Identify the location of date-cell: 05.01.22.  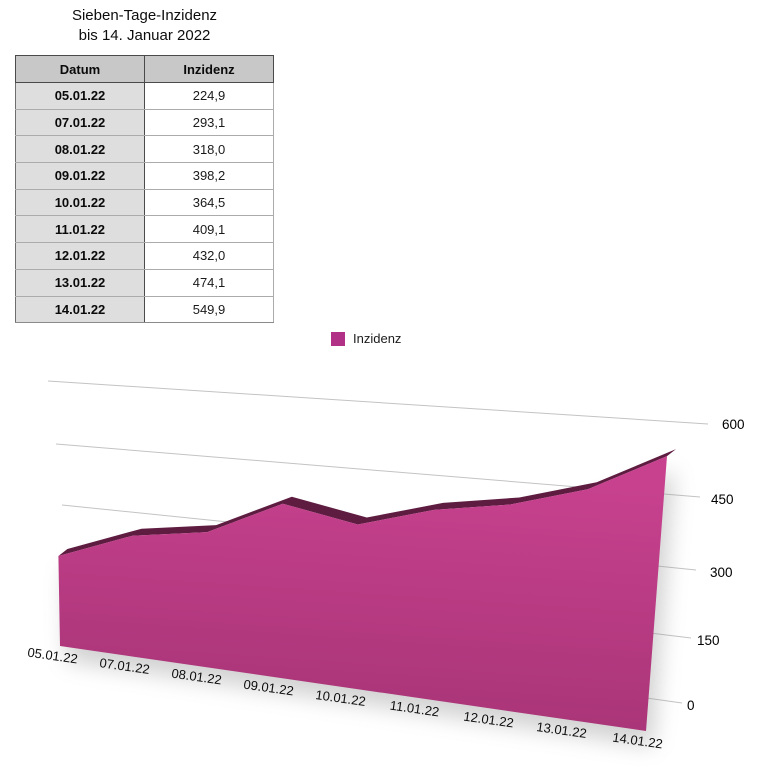
(80, 96).